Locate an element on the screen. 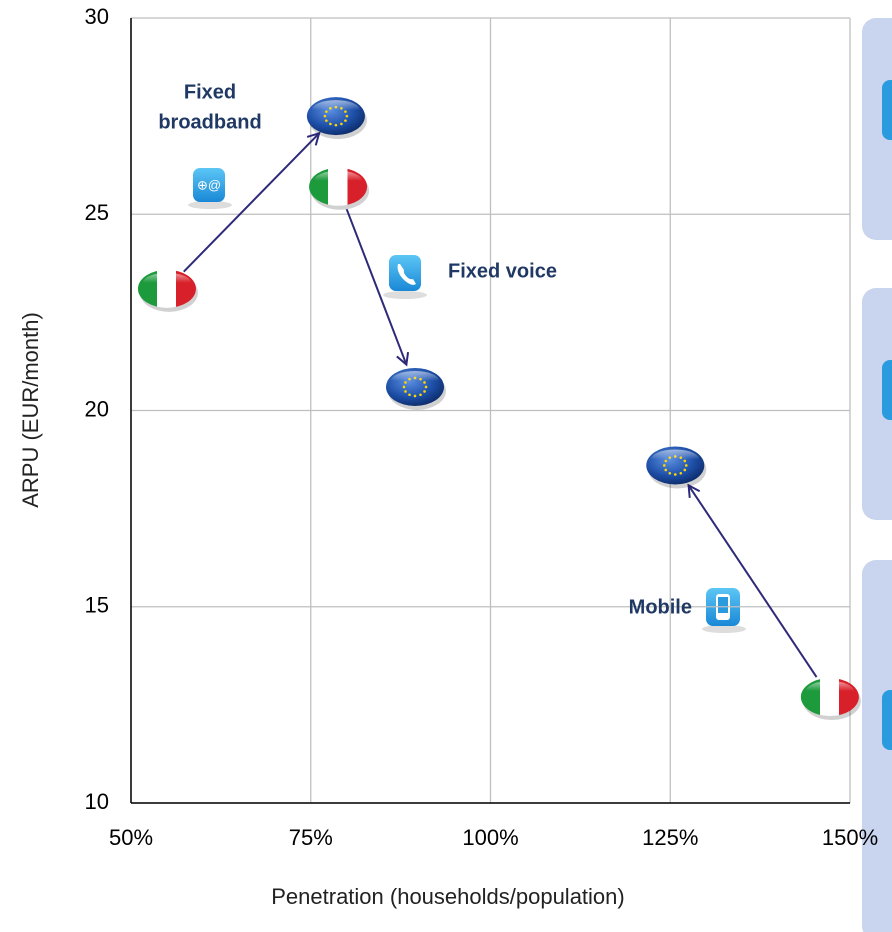 The image size is (892, 932). x-axis-label: Penetration (households/population) is located at coordinates (447, 896).